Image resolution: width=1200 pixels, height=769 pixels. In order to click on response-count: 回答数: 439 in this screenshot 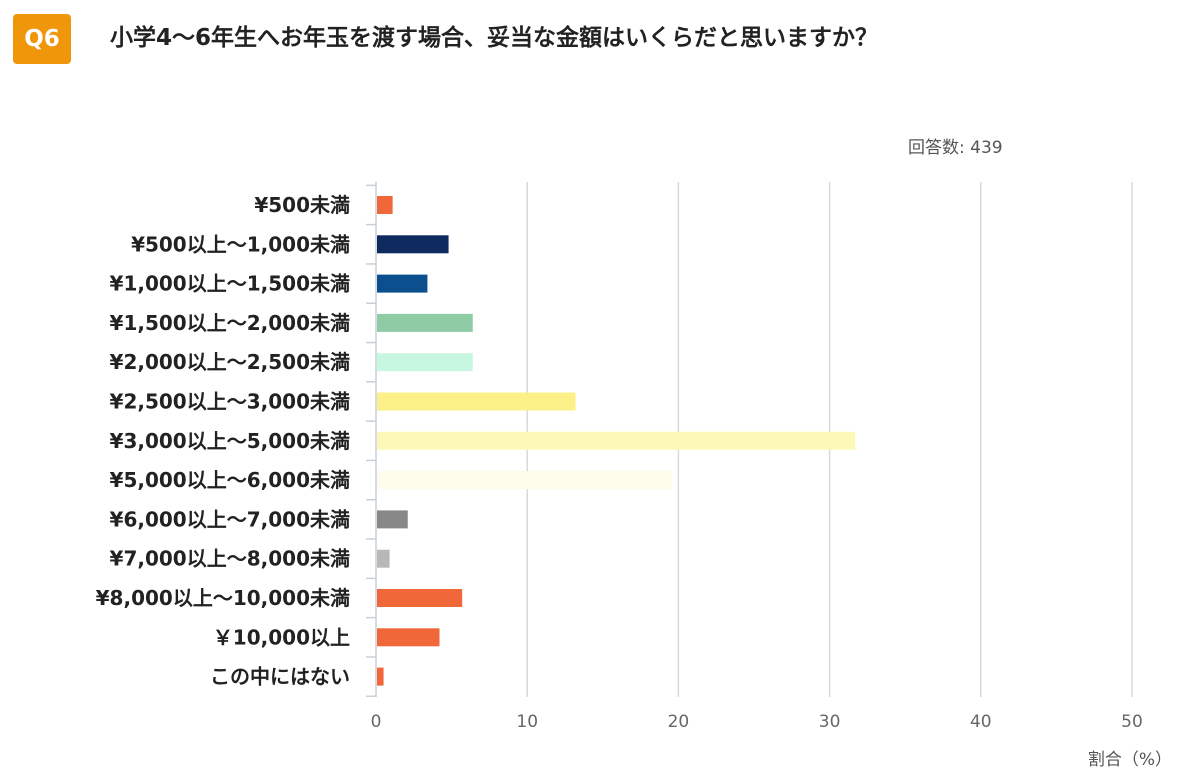, I will do `click(955, 148)`.